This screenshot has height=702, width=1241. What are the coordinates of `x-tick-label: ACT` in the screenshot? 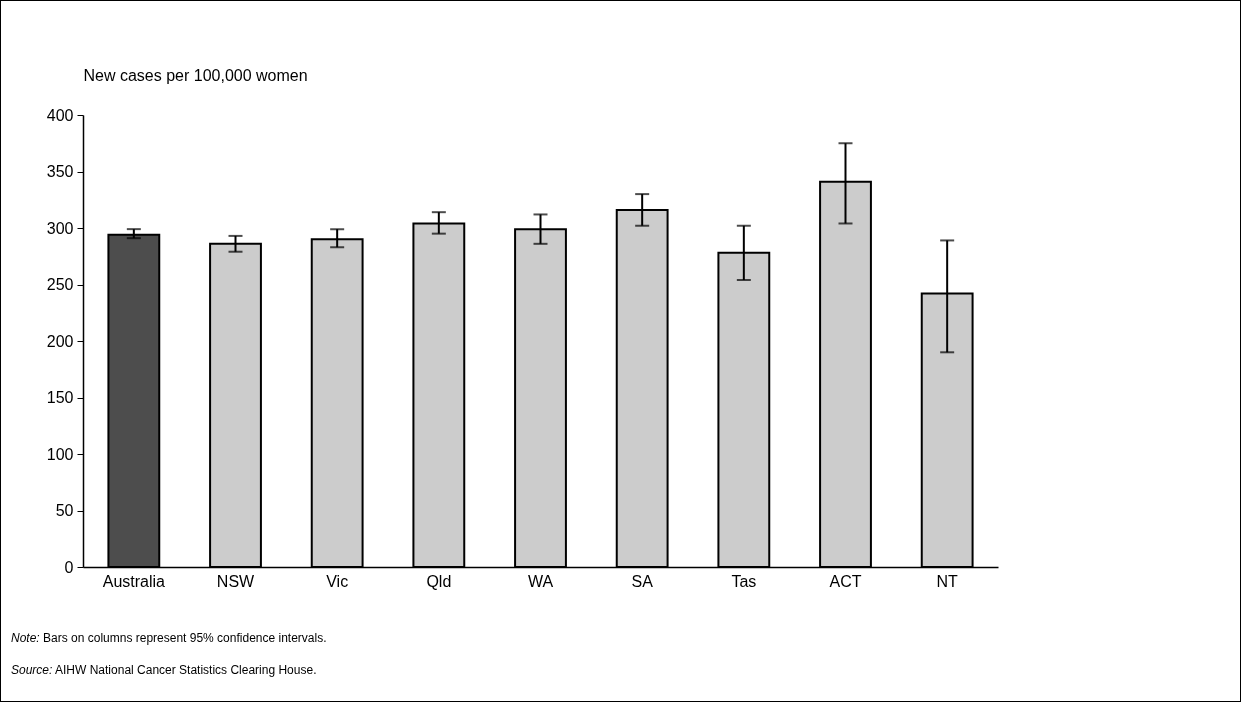 It's located at (845, 581).